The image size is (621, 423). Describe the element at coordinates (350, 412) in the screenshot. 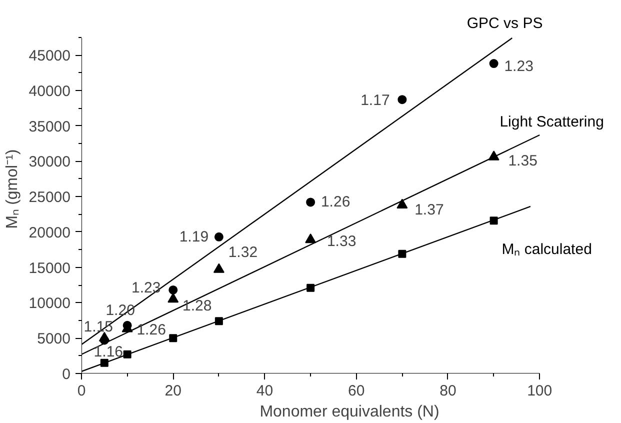

I see `x-axis-title: Monomer equivalents (N)` at that location.